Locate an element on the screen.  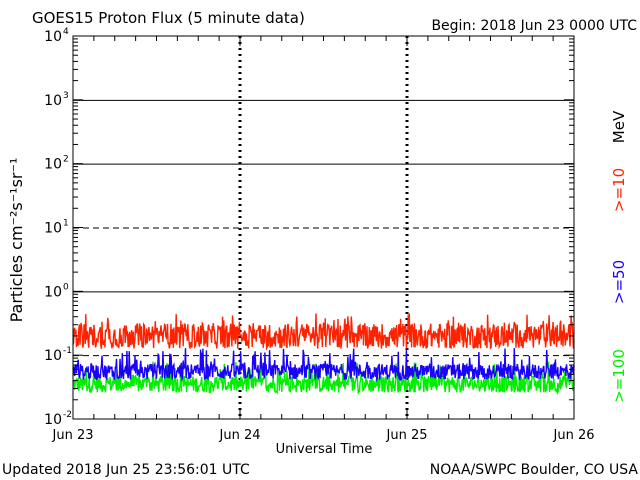
legend-ge50: >=50 is located at coordinates (619, 282).